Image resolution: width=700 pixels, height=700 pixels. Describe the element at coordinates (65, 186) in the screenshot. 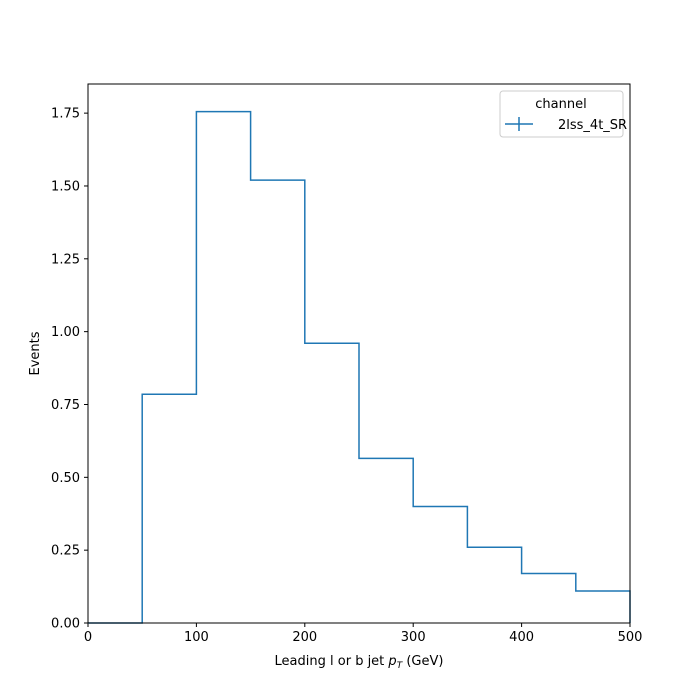

I see `y-tick-label: 1.50` at that location.